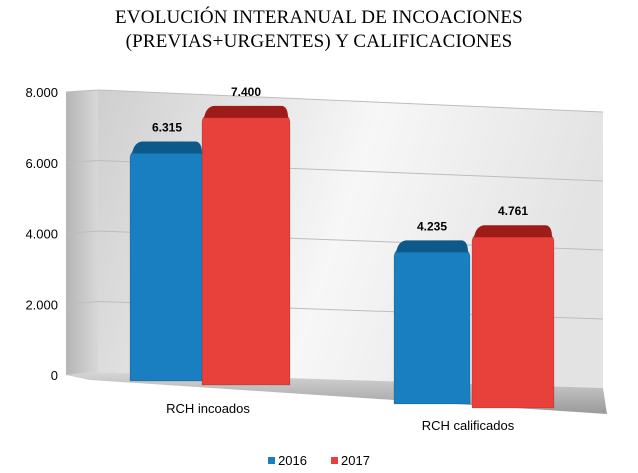 Image resolution: width=638 pixels, height=473 pixels. I want to click on data-label: 7.400, so click(246, 92).